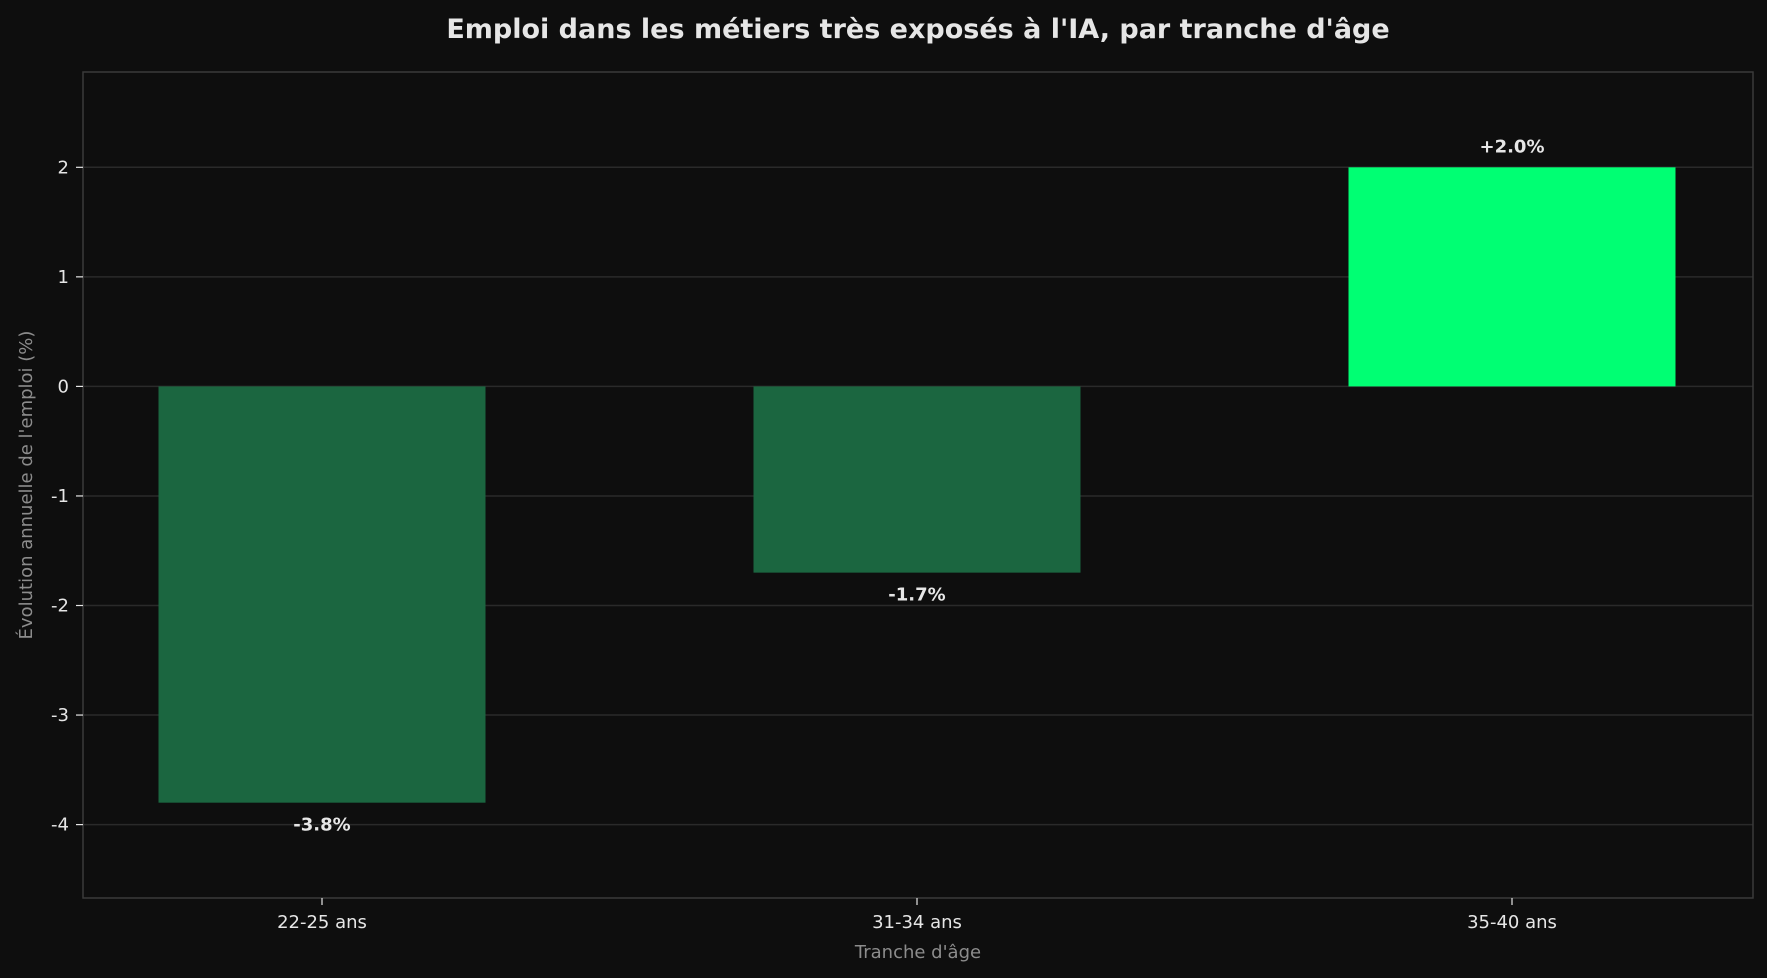  Describe the element at coordinates (63, 167) in the screenshot. I see `y-tick-label: 2` at that location.